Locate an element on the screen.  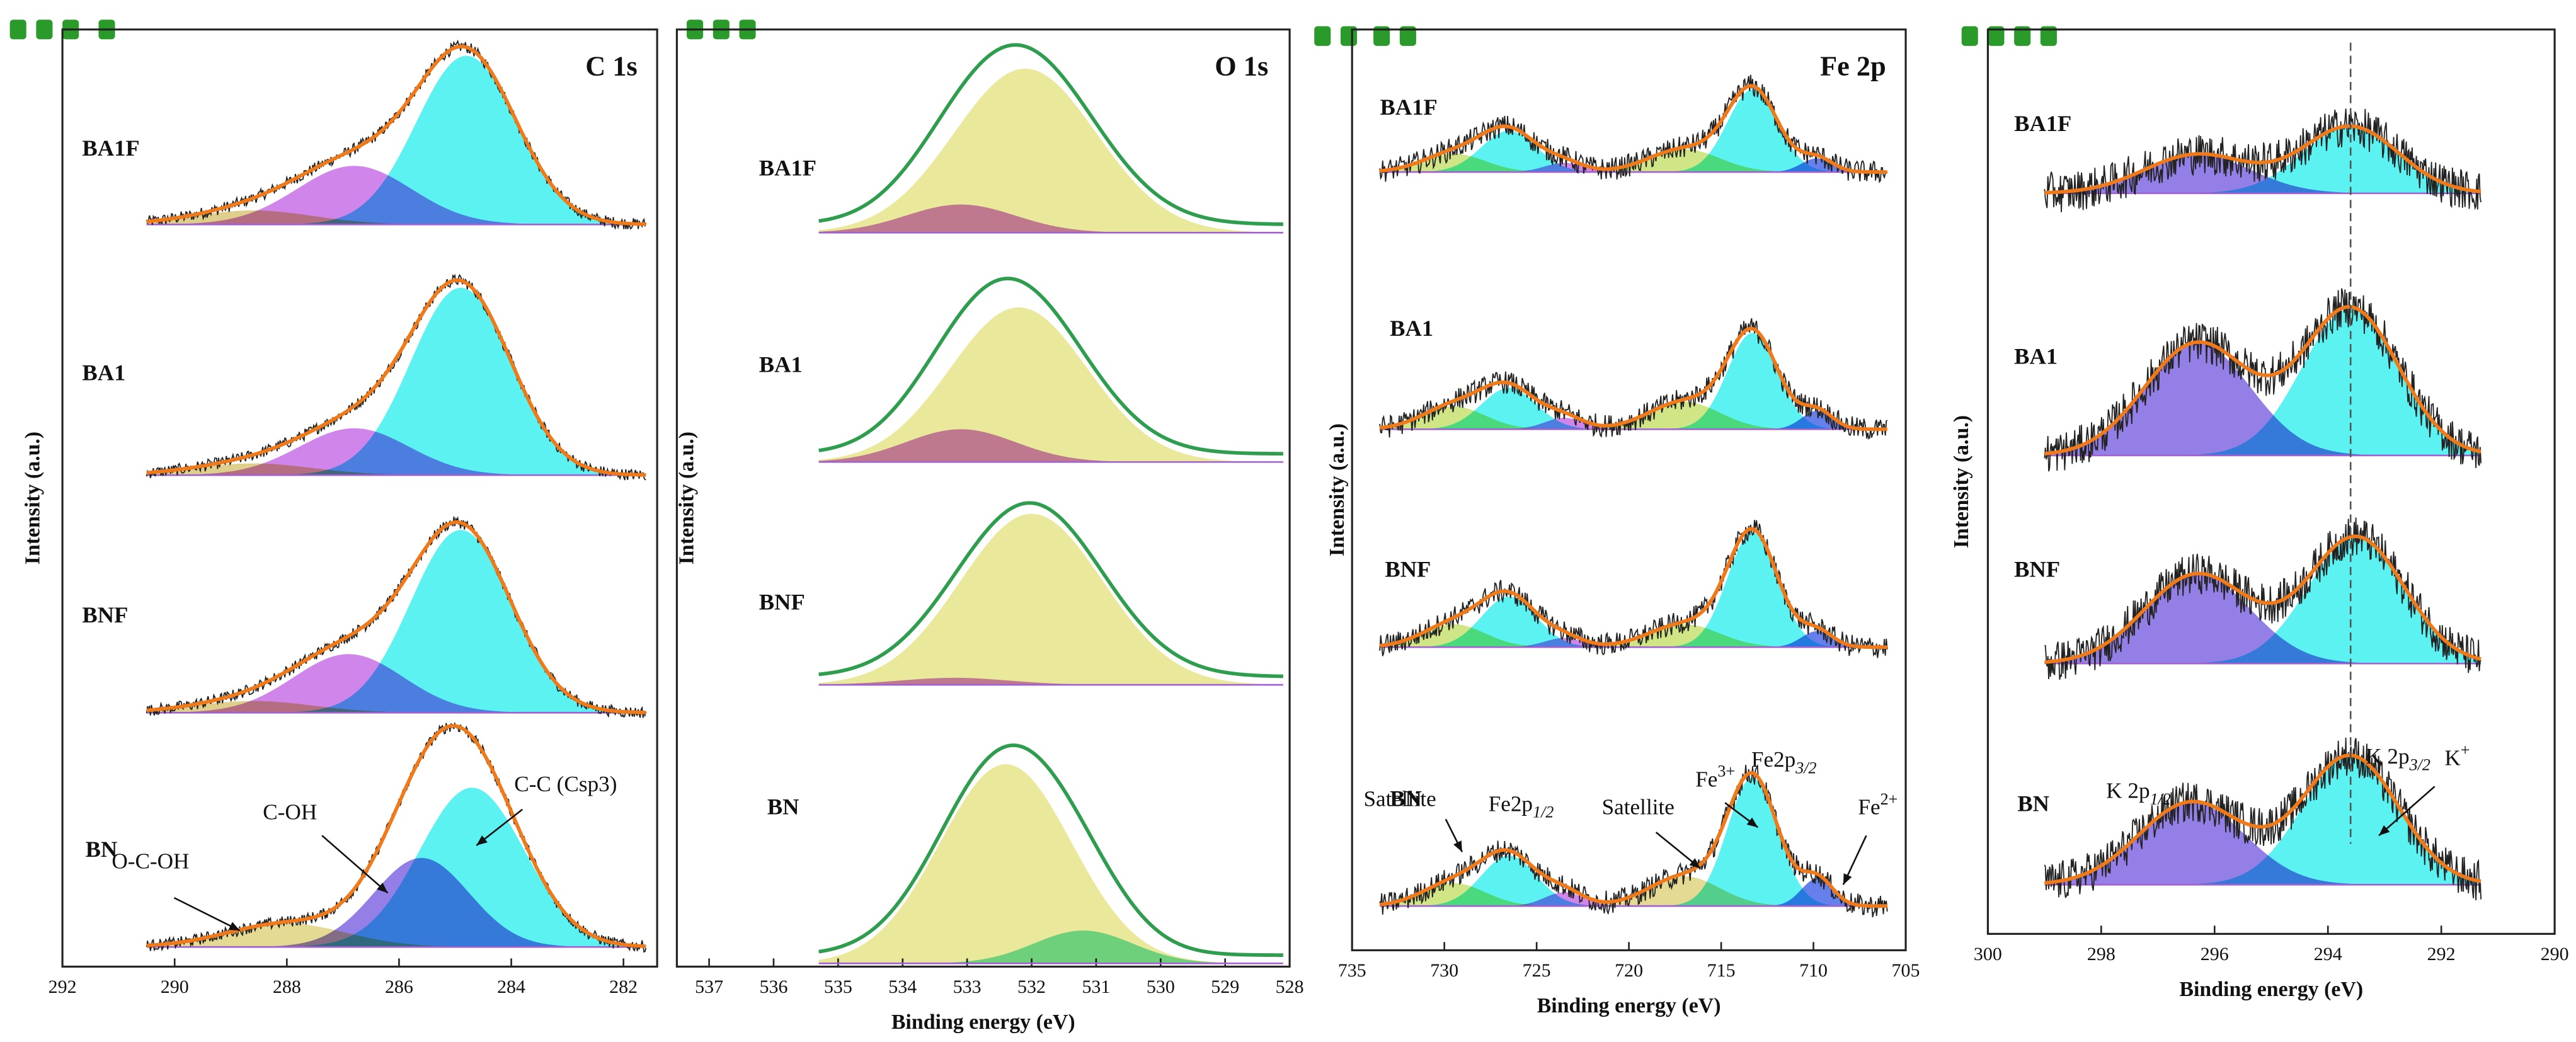
x-tick-label: 282 is located at coordinates (623, 986).